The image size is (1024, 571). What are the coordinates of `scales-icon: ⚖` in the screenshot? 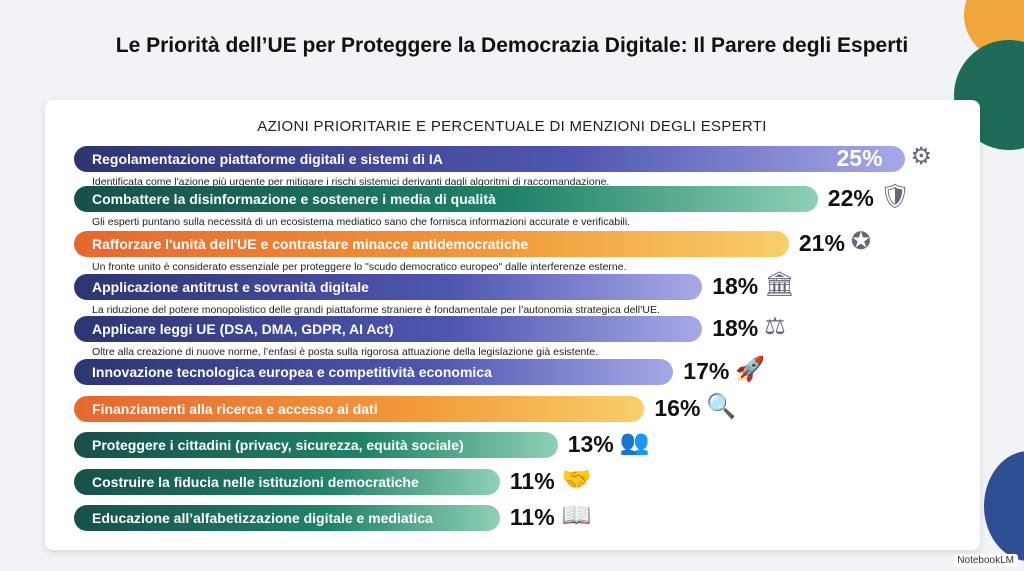 It's located at (775, 326).